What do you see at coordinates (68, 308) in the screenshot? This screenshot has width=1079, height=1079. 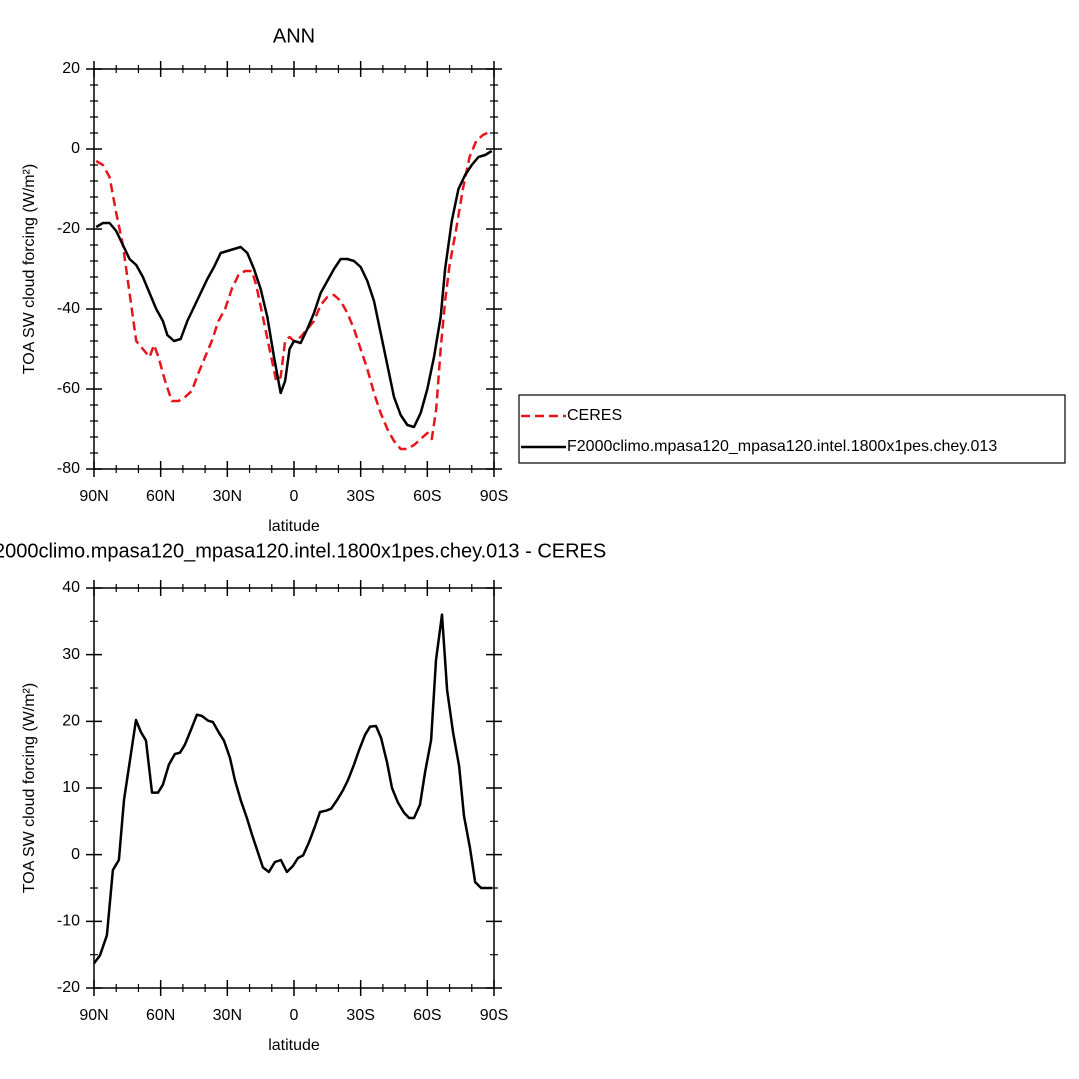 I see `y-tick-label: -40` at bounding box center [68, 308].